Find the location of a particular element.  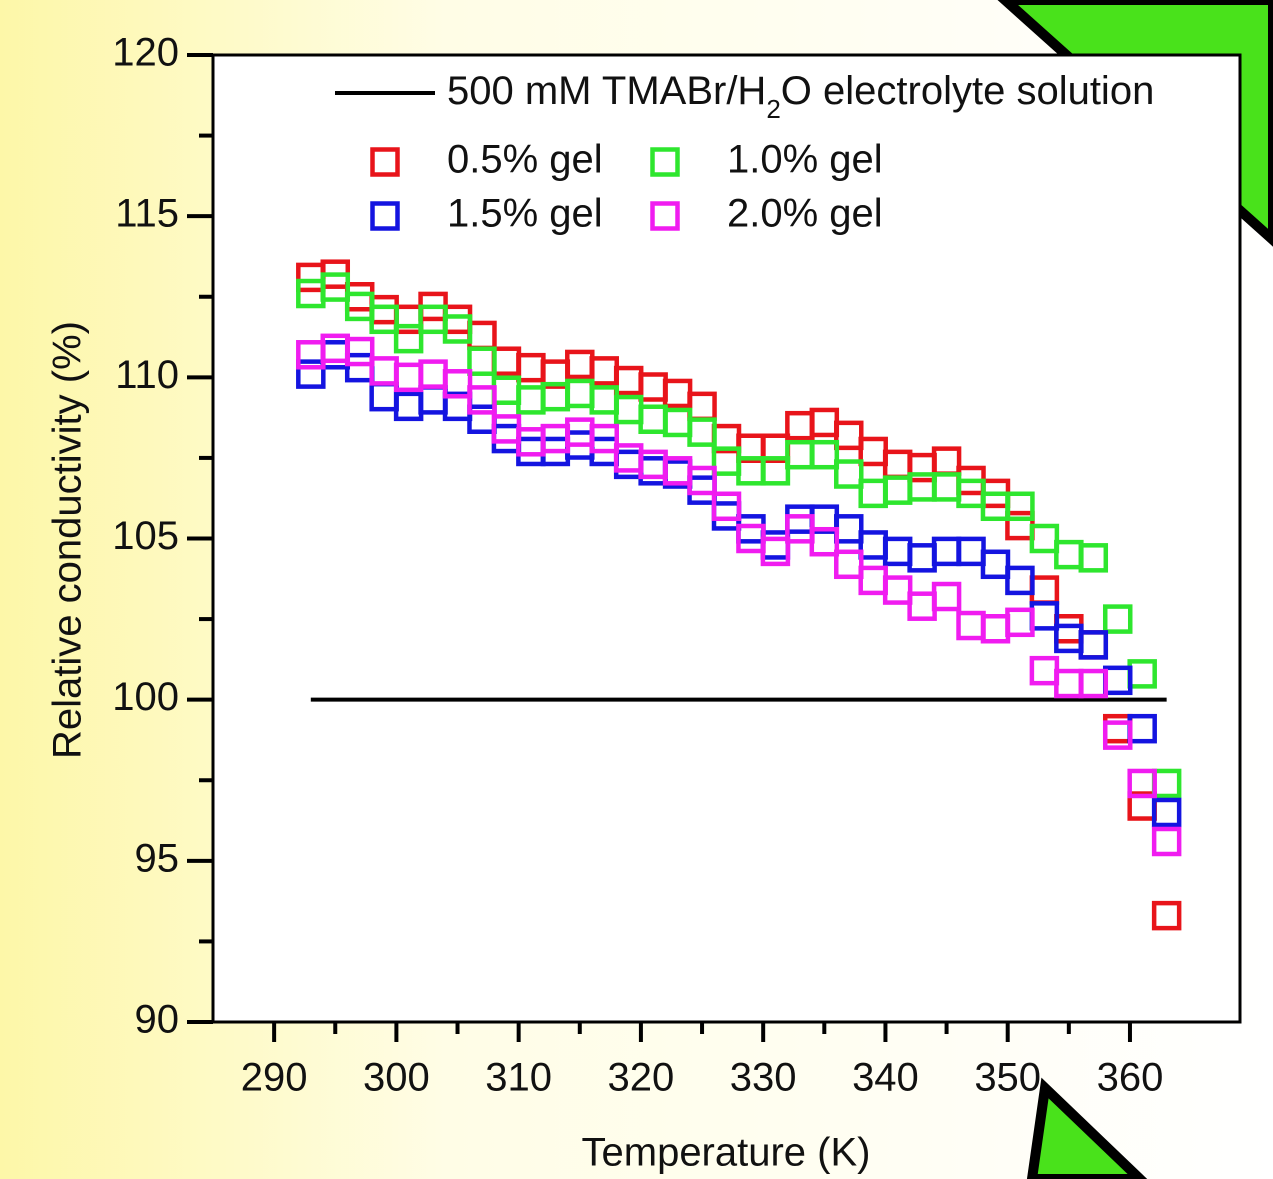

x-tick-label: 320 is located at coordinates (641, 1078).